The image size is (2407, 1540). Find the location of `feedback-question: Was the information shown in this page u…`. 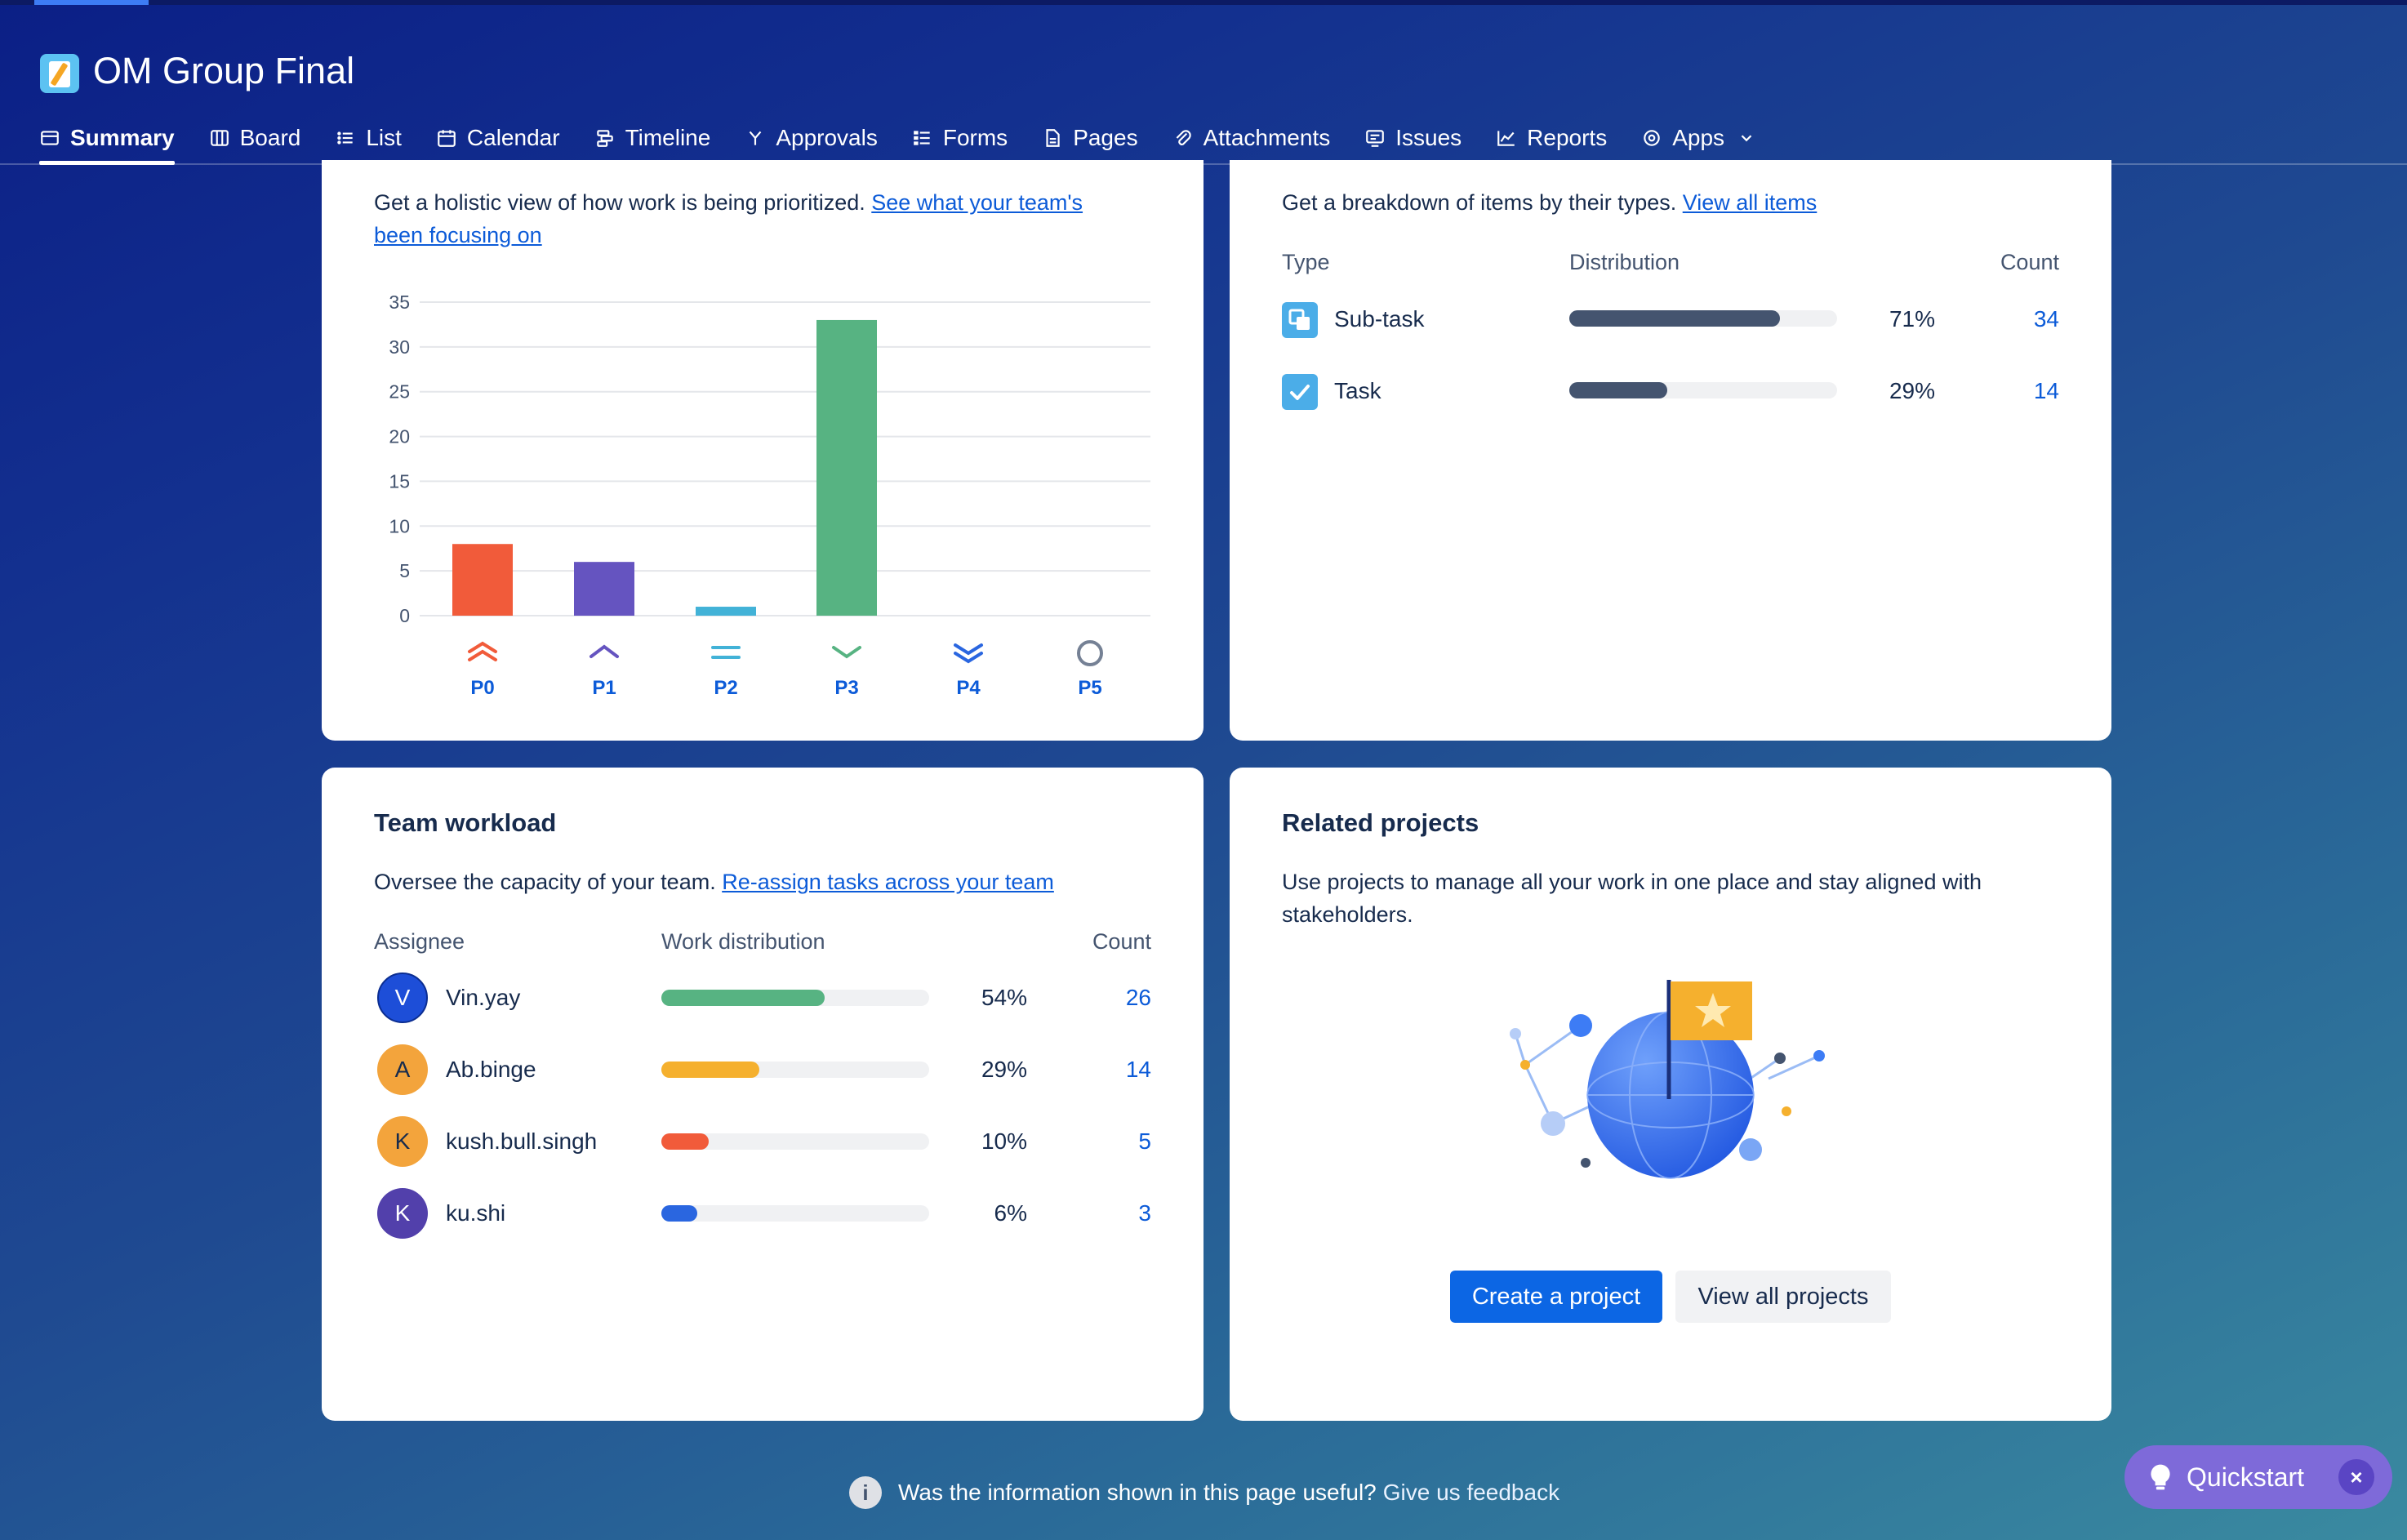

feedback-question: Was the information shown in this page u… is located at coordinates (1137, 1492).